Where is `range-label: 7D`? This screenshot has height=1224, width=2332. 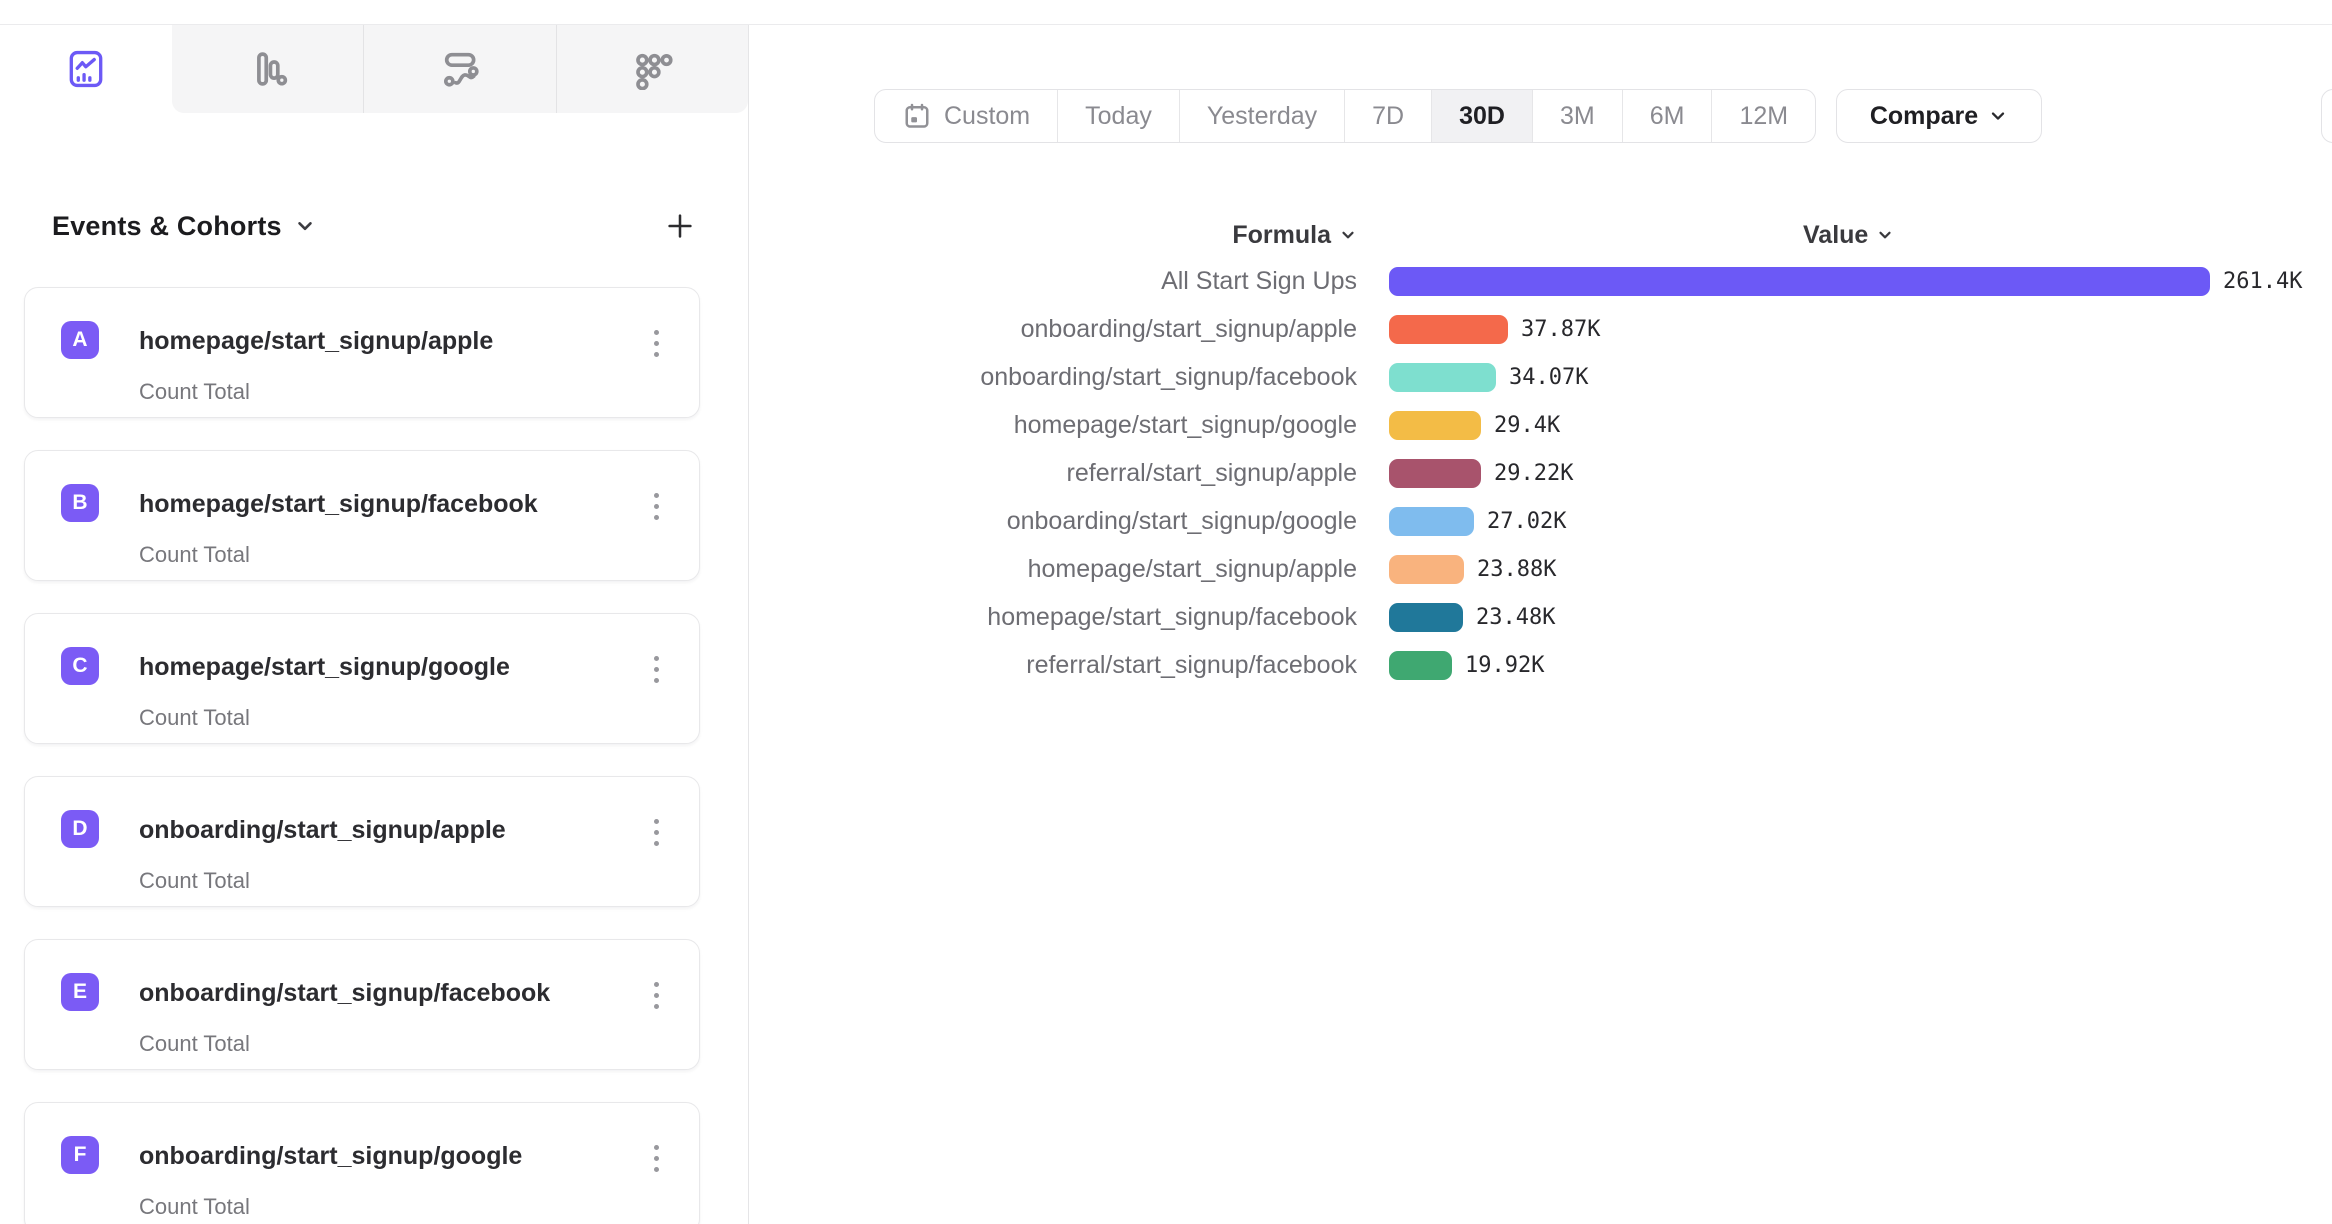
range-label: 7D is located at coordinates (1388, 115).